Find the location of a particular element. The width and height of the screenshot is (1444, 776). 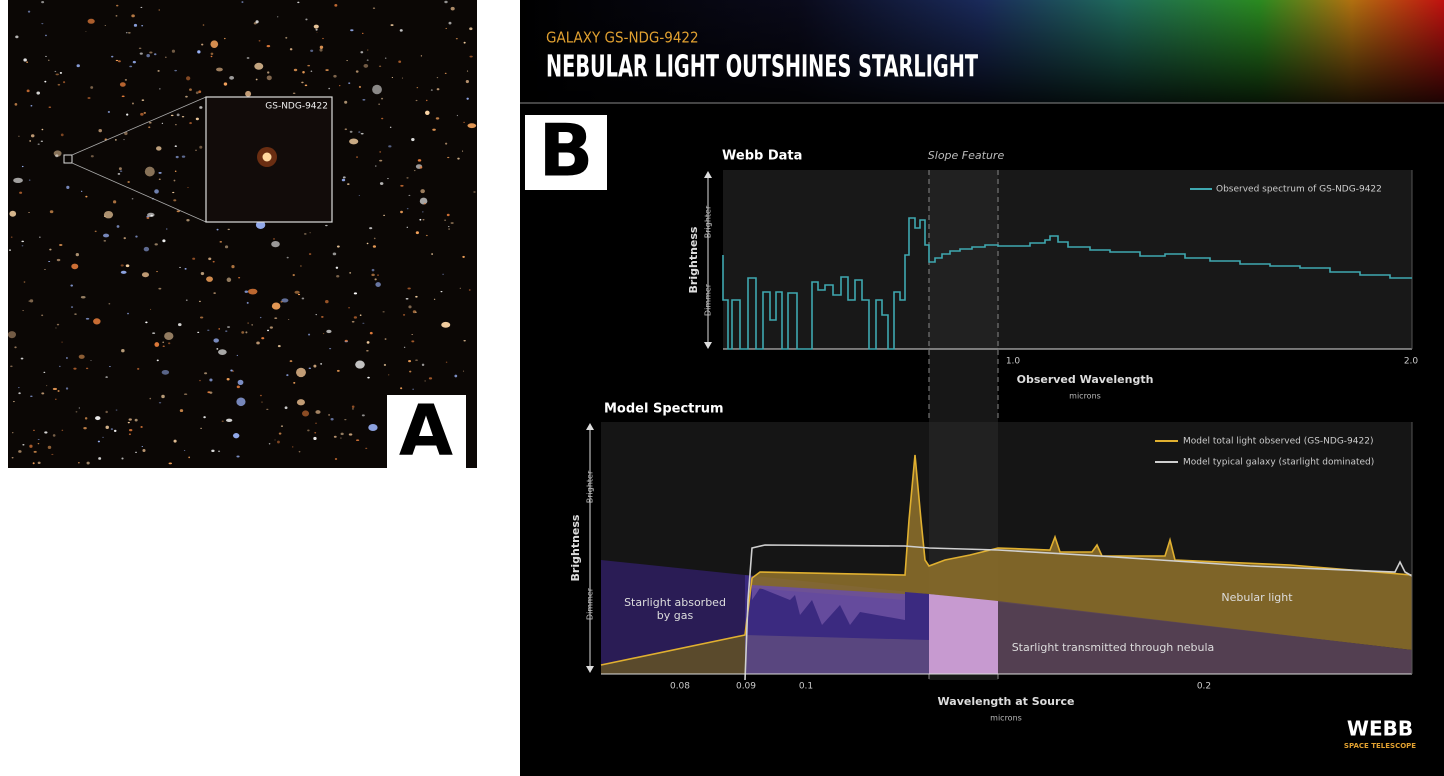

region-label: by gas is located at coordinates (675, 615).